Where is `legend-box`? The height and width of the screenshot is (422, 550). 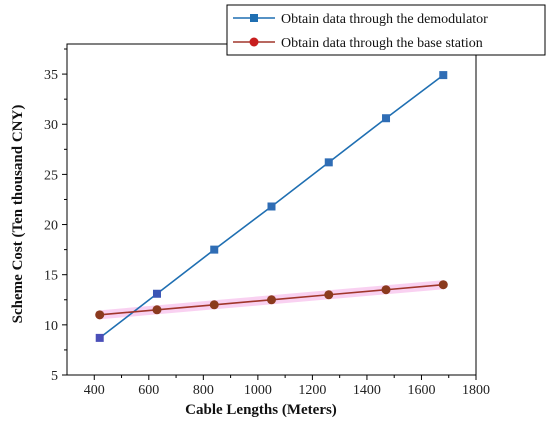
legend-box is located at coordinates (386, 30).